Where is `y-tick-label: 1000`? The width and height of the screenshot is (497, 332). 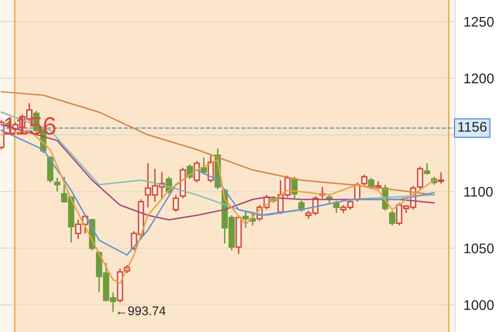 y-tick-label: 1000 is located at coordinates (479, 305).